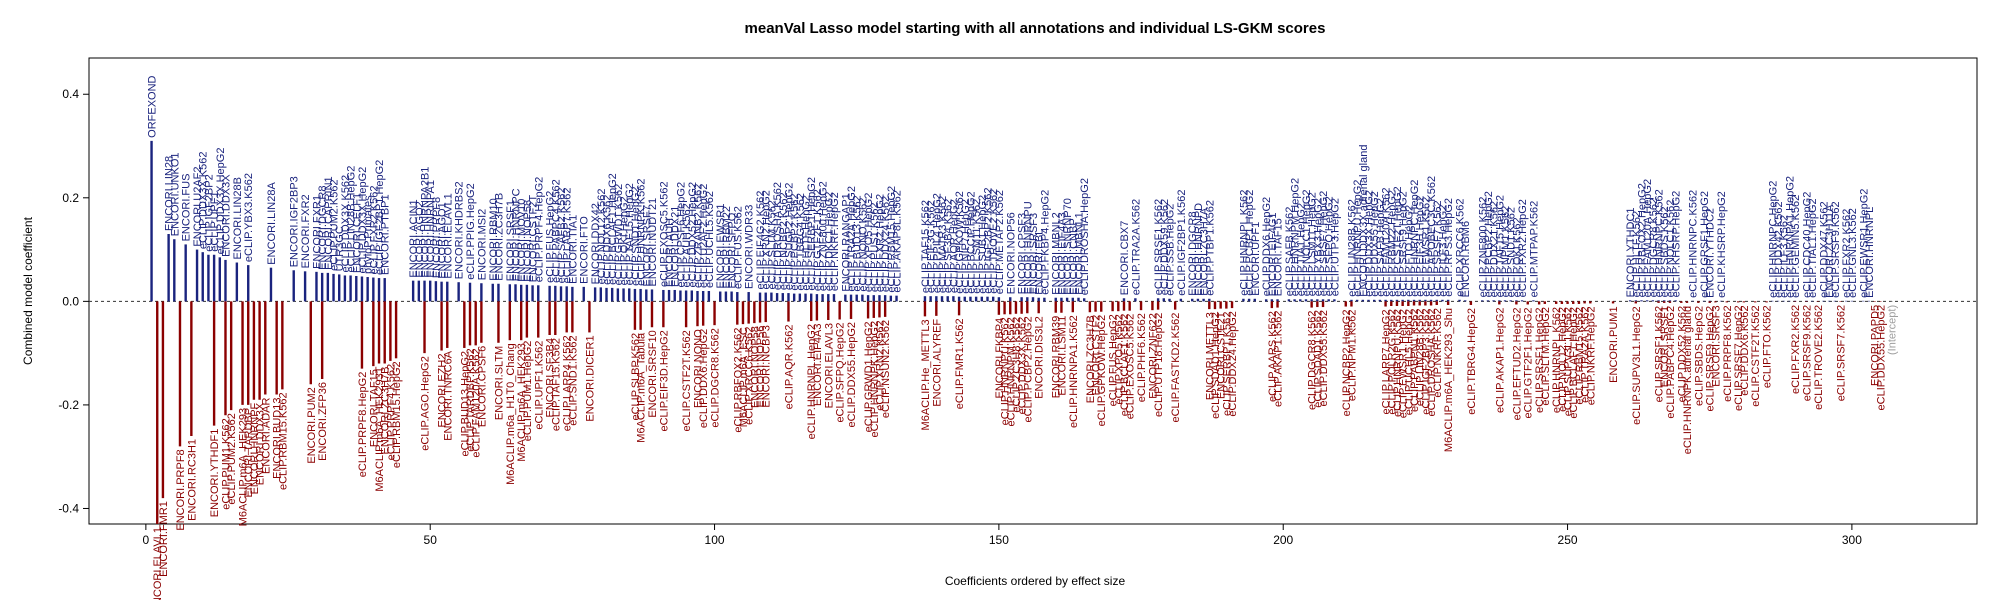 The height and width of the screenshot is (600, 2000). What do you see at coordinates (937, 243) in the screenshot?
I see `positive-label: eCLIP.PPIL4.HepG2` at bounding box center [937, 243].